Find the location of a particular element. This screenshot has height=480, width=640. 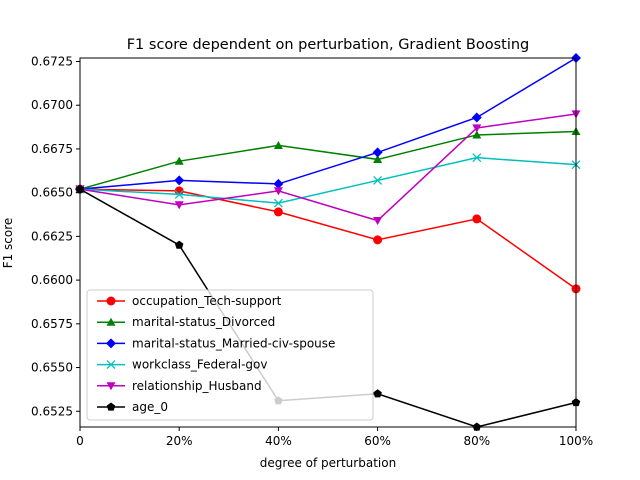

x-tick-label: 60% is located at coordinates (377, 441).